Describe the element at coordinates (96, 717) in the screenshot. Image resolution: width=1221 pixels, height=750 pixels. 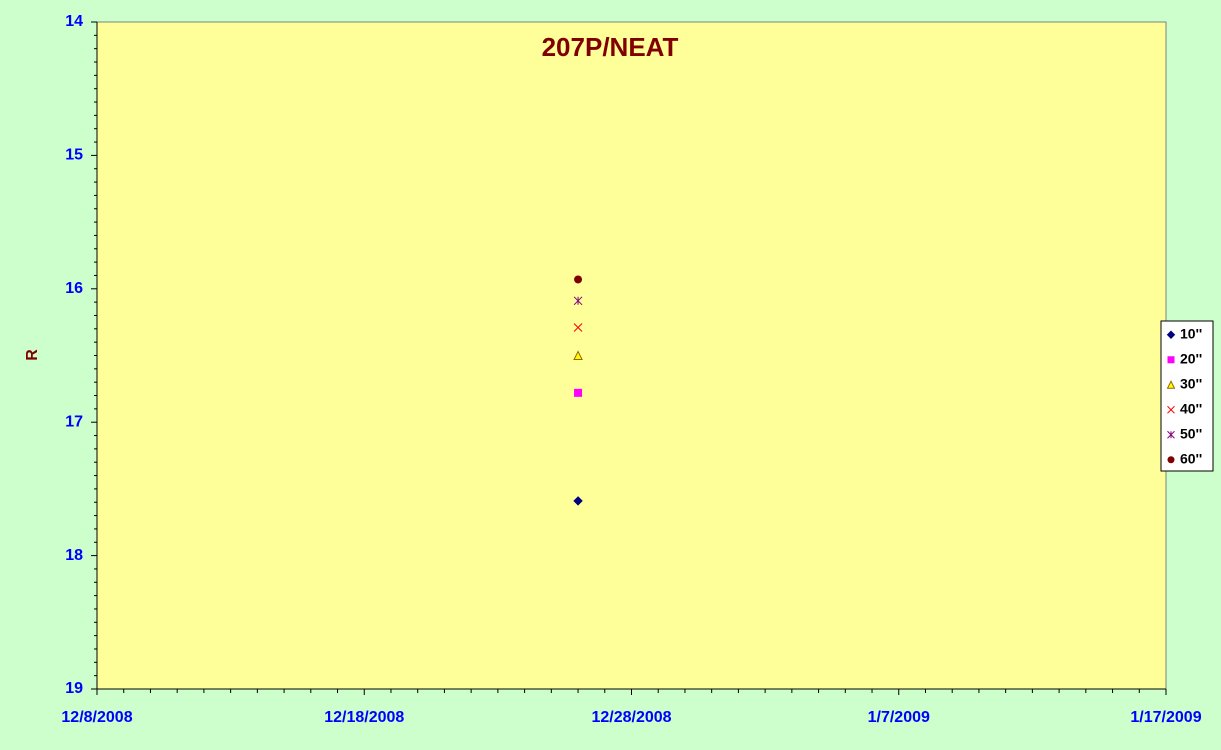
I see `x-tick-label: 12/8/2008` at that location.